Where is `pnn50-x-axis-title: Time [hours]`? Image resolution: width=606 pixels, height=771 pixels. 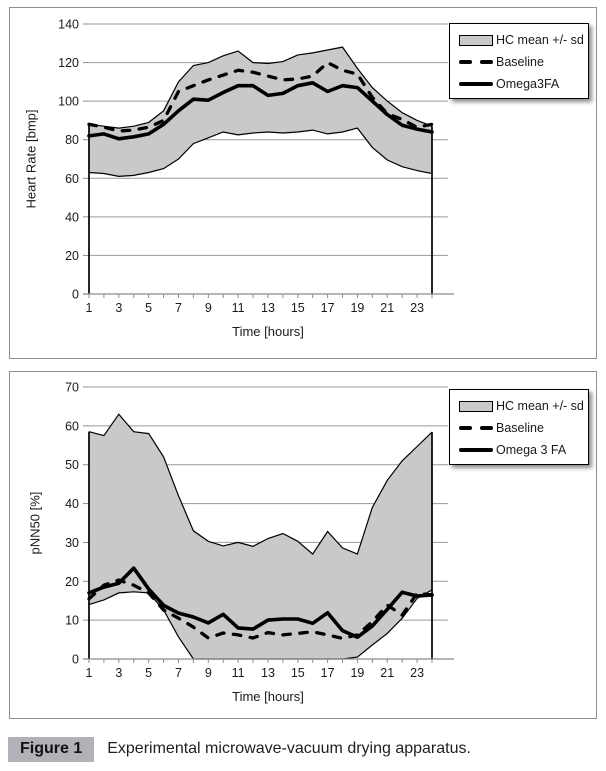
pnn50-x-axis-title: Time [hours] is located at coordinates (268, 696).